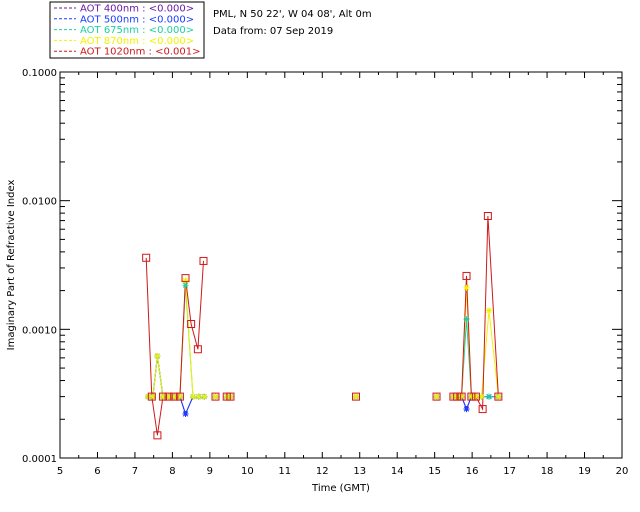 This screenshot has height=512, width=640. I want to click on legend-entry: AOT 500nm : <0.000>, so click(137, 19).